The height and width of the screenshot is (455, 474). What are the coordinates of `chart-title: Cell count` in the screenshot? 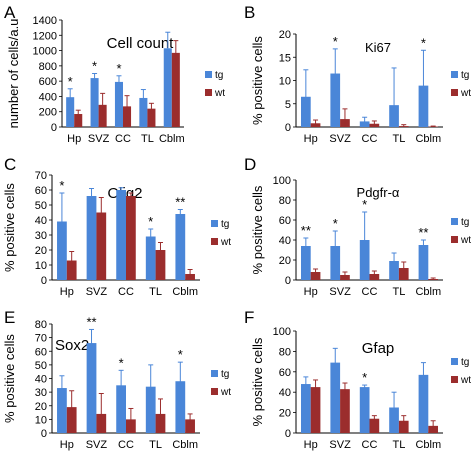 It's located at (141, 43).